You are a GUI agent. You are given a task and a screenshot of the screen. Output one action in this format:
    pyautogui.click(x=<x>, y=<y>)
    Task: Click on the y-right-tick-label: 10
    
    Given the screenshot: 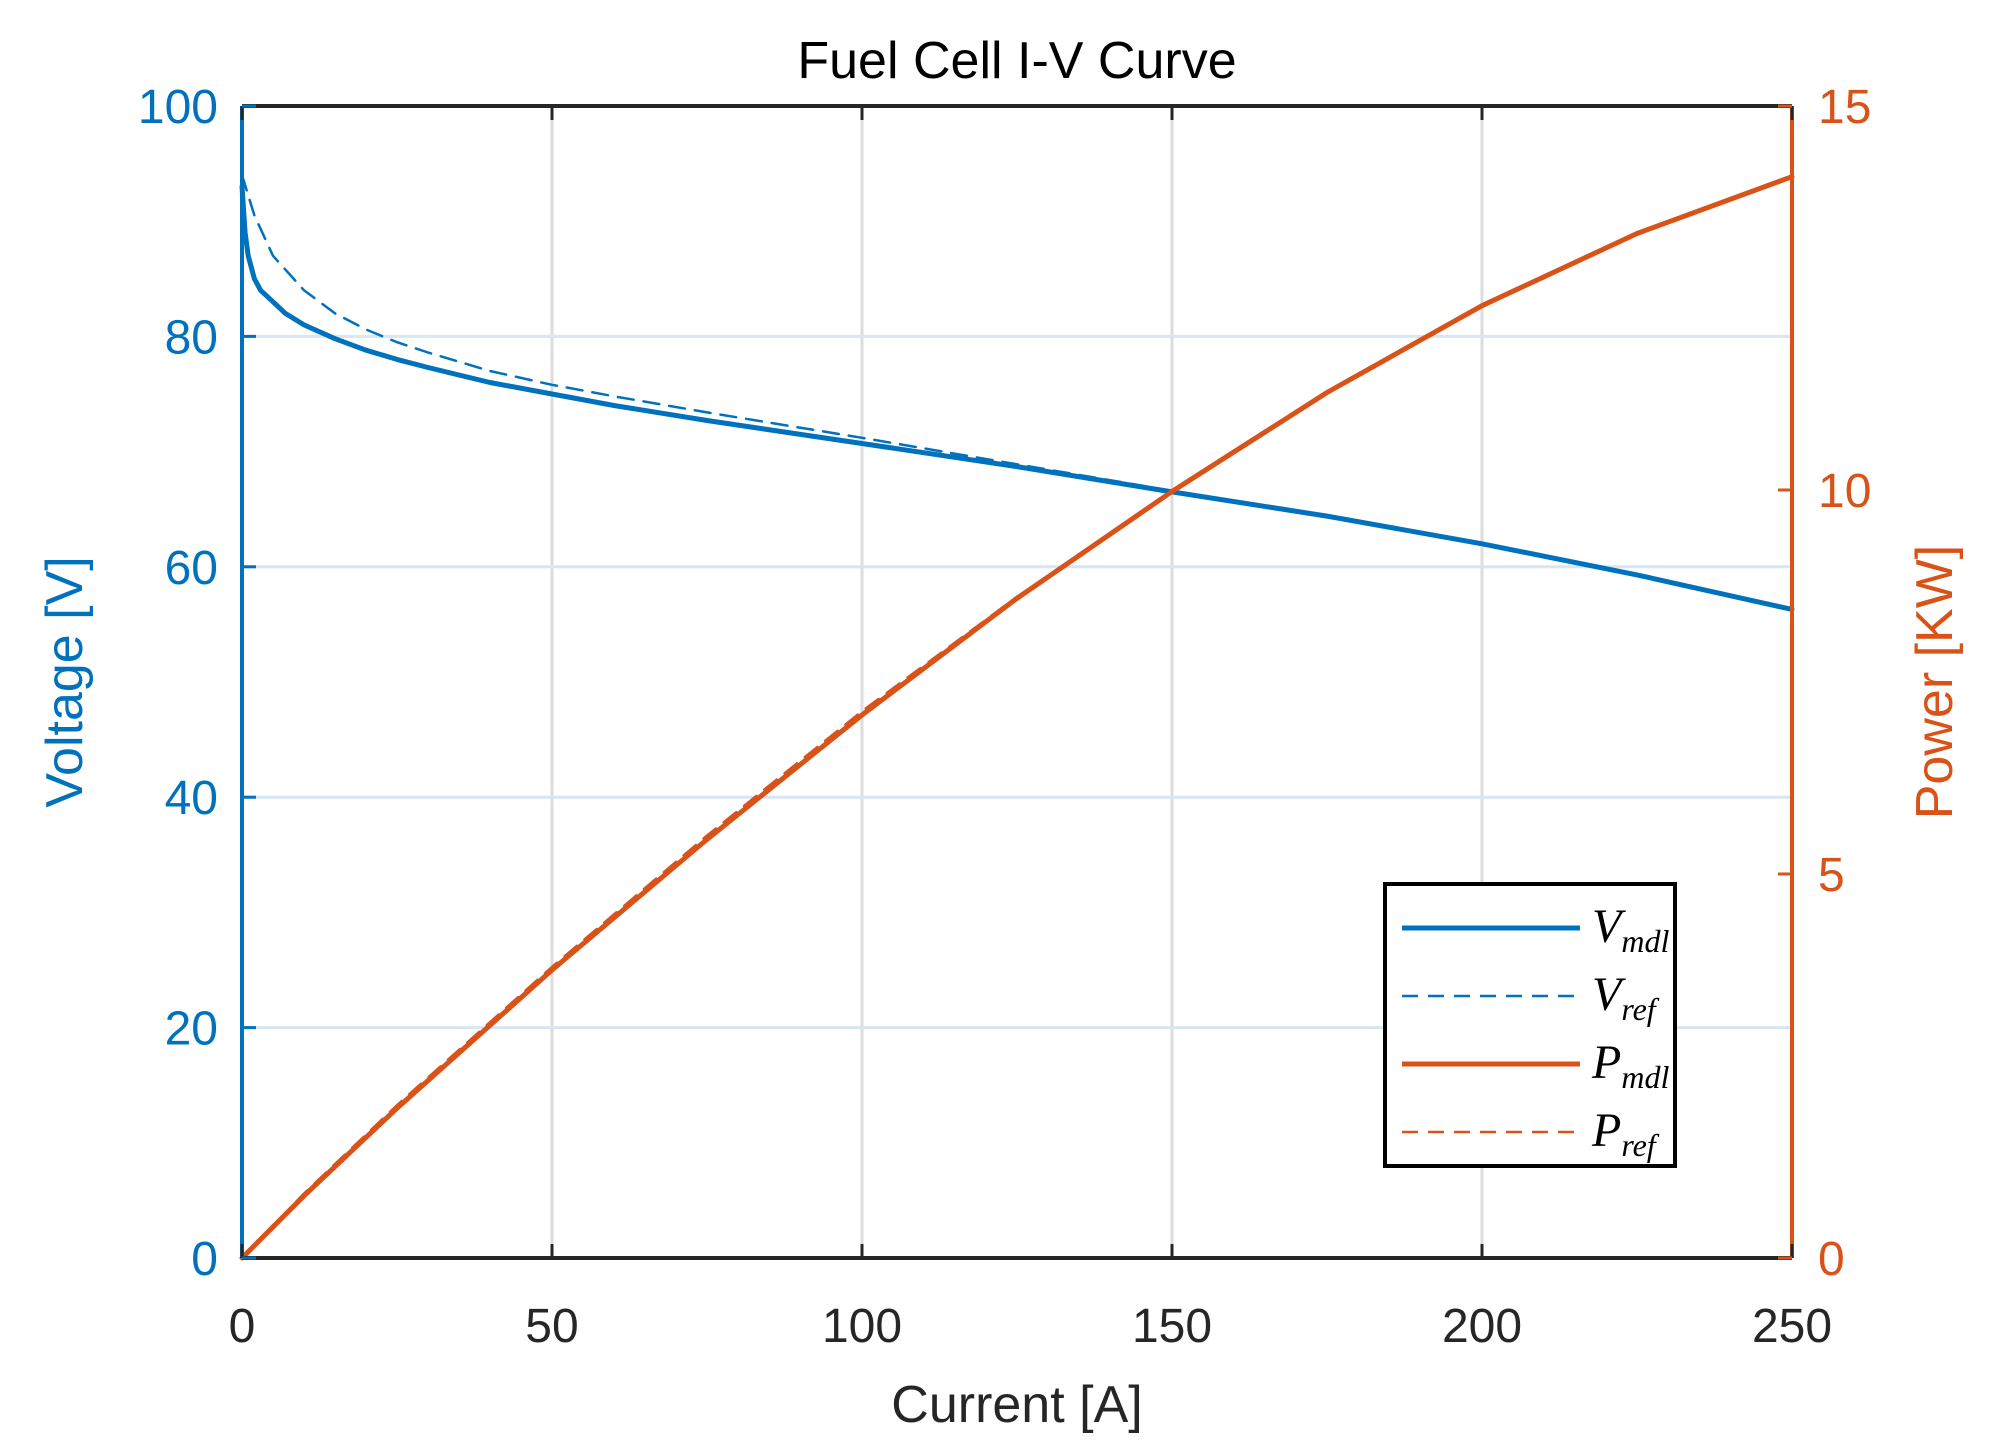 What is the action you would take?
    pyautogui.click(x=1844, y=491)
    